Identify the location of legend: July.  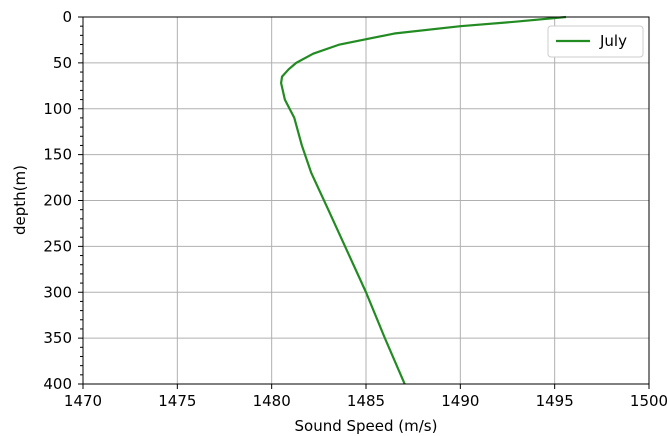
(595, 41).